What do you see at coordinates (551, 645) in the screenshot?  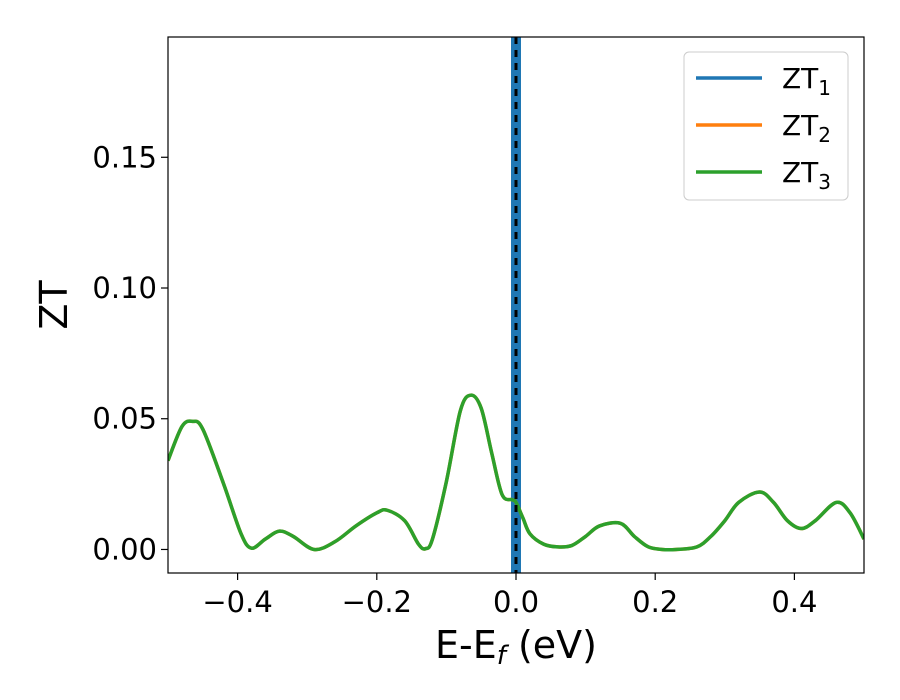 I see `x-axis-title-unit: (eV)` at bounding box center [551, 645].